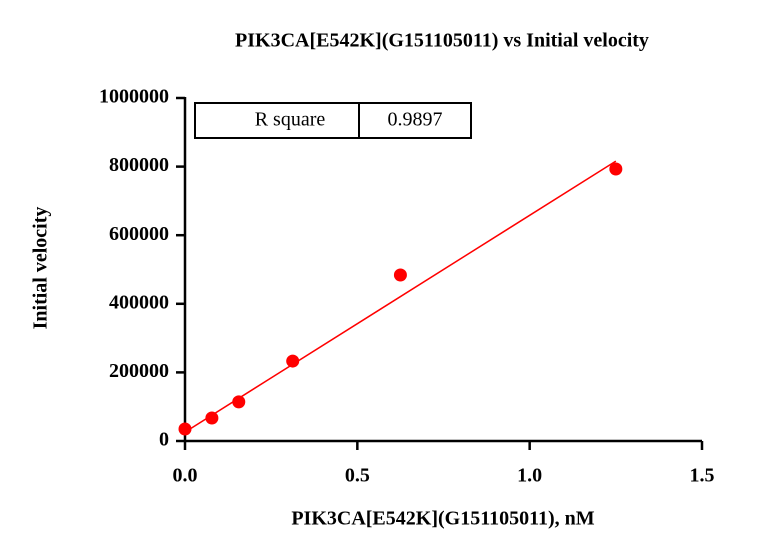  I want to click on stats-box, so click(333, 120).